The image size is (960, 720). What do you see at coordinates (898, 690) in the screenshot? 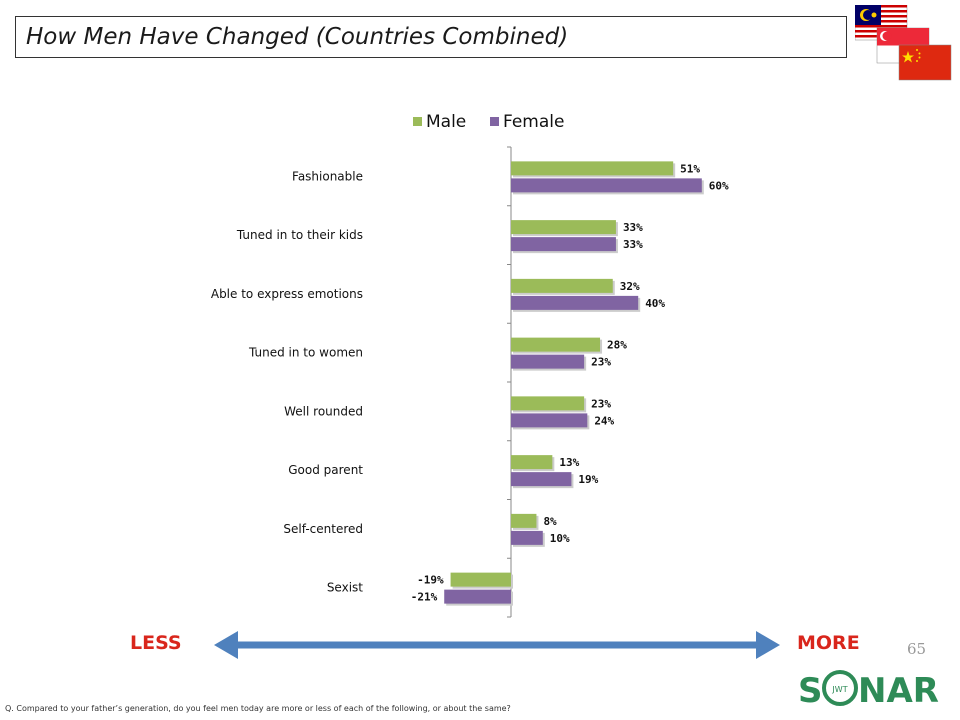
I see `logo-nar: NAR` at bounding box center [898, 690].